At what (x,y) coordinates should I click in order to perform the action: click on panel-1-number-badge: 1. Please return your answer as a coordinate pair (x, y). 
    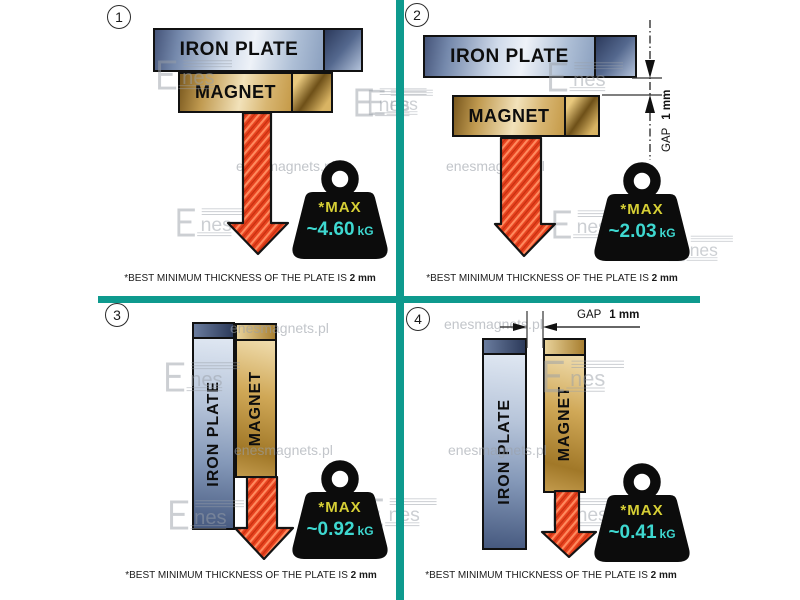
    Looking at the image, I should click on (119, 17).